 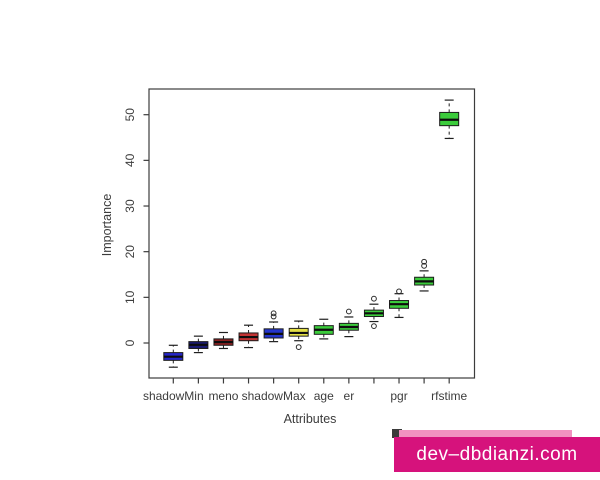 What do you see at coordinates (130, 206) in the screenshot?
I see `y-tick-label: 30` at bounding box center [130, 206].